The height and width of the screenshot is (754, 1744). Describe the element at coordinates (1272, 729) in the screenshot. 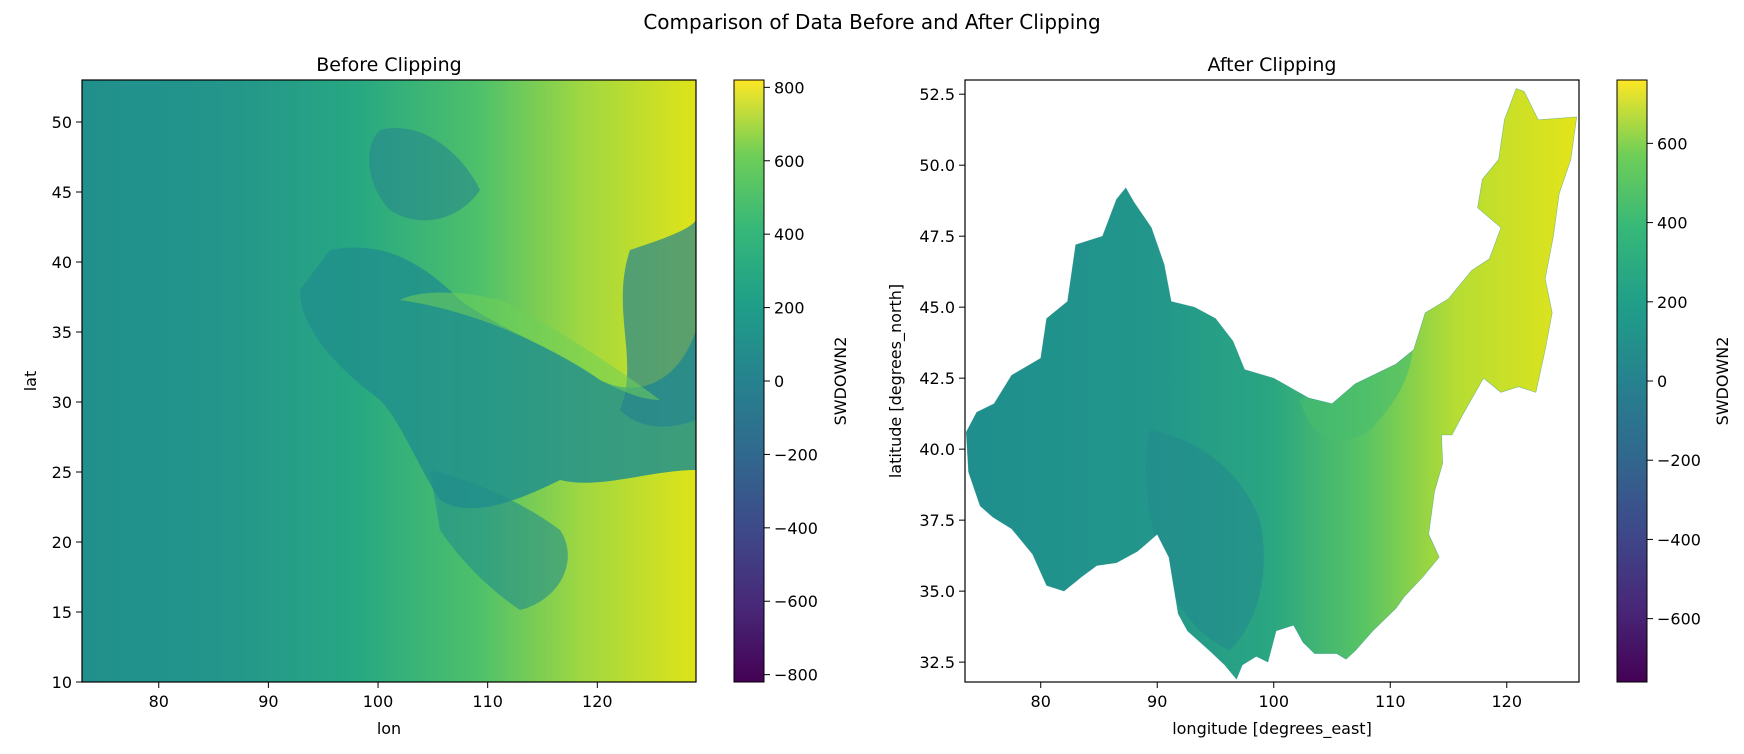

I see `right-xlabel: longitude [degrees_east]` at that location.